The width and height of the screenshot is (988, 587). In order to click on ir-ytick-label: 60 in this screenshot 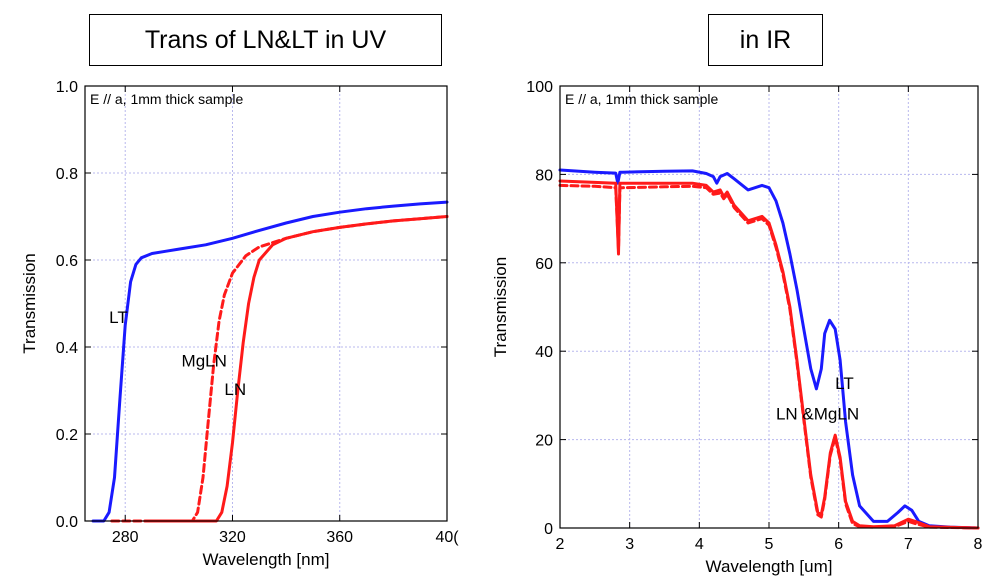, I will do `click(544, 264)`.